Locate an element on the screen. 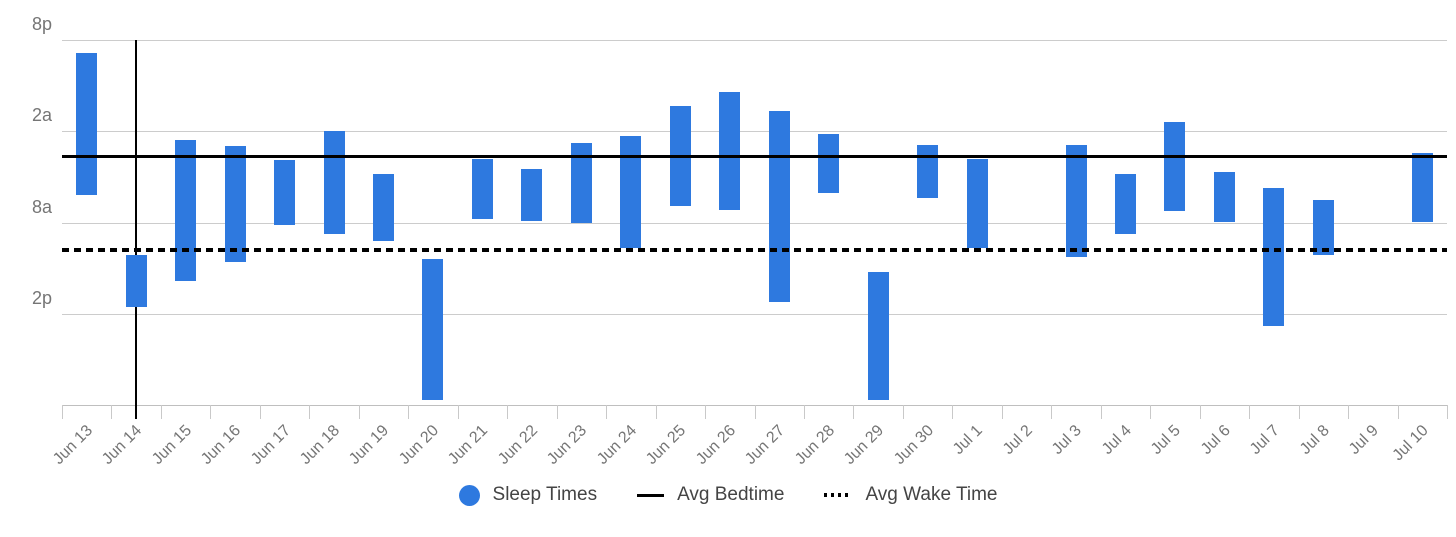 This screenshot has height=537, width=1456. legend-label-avg-bedtime: Avg Bedtime is located at coordinates (731, 494).